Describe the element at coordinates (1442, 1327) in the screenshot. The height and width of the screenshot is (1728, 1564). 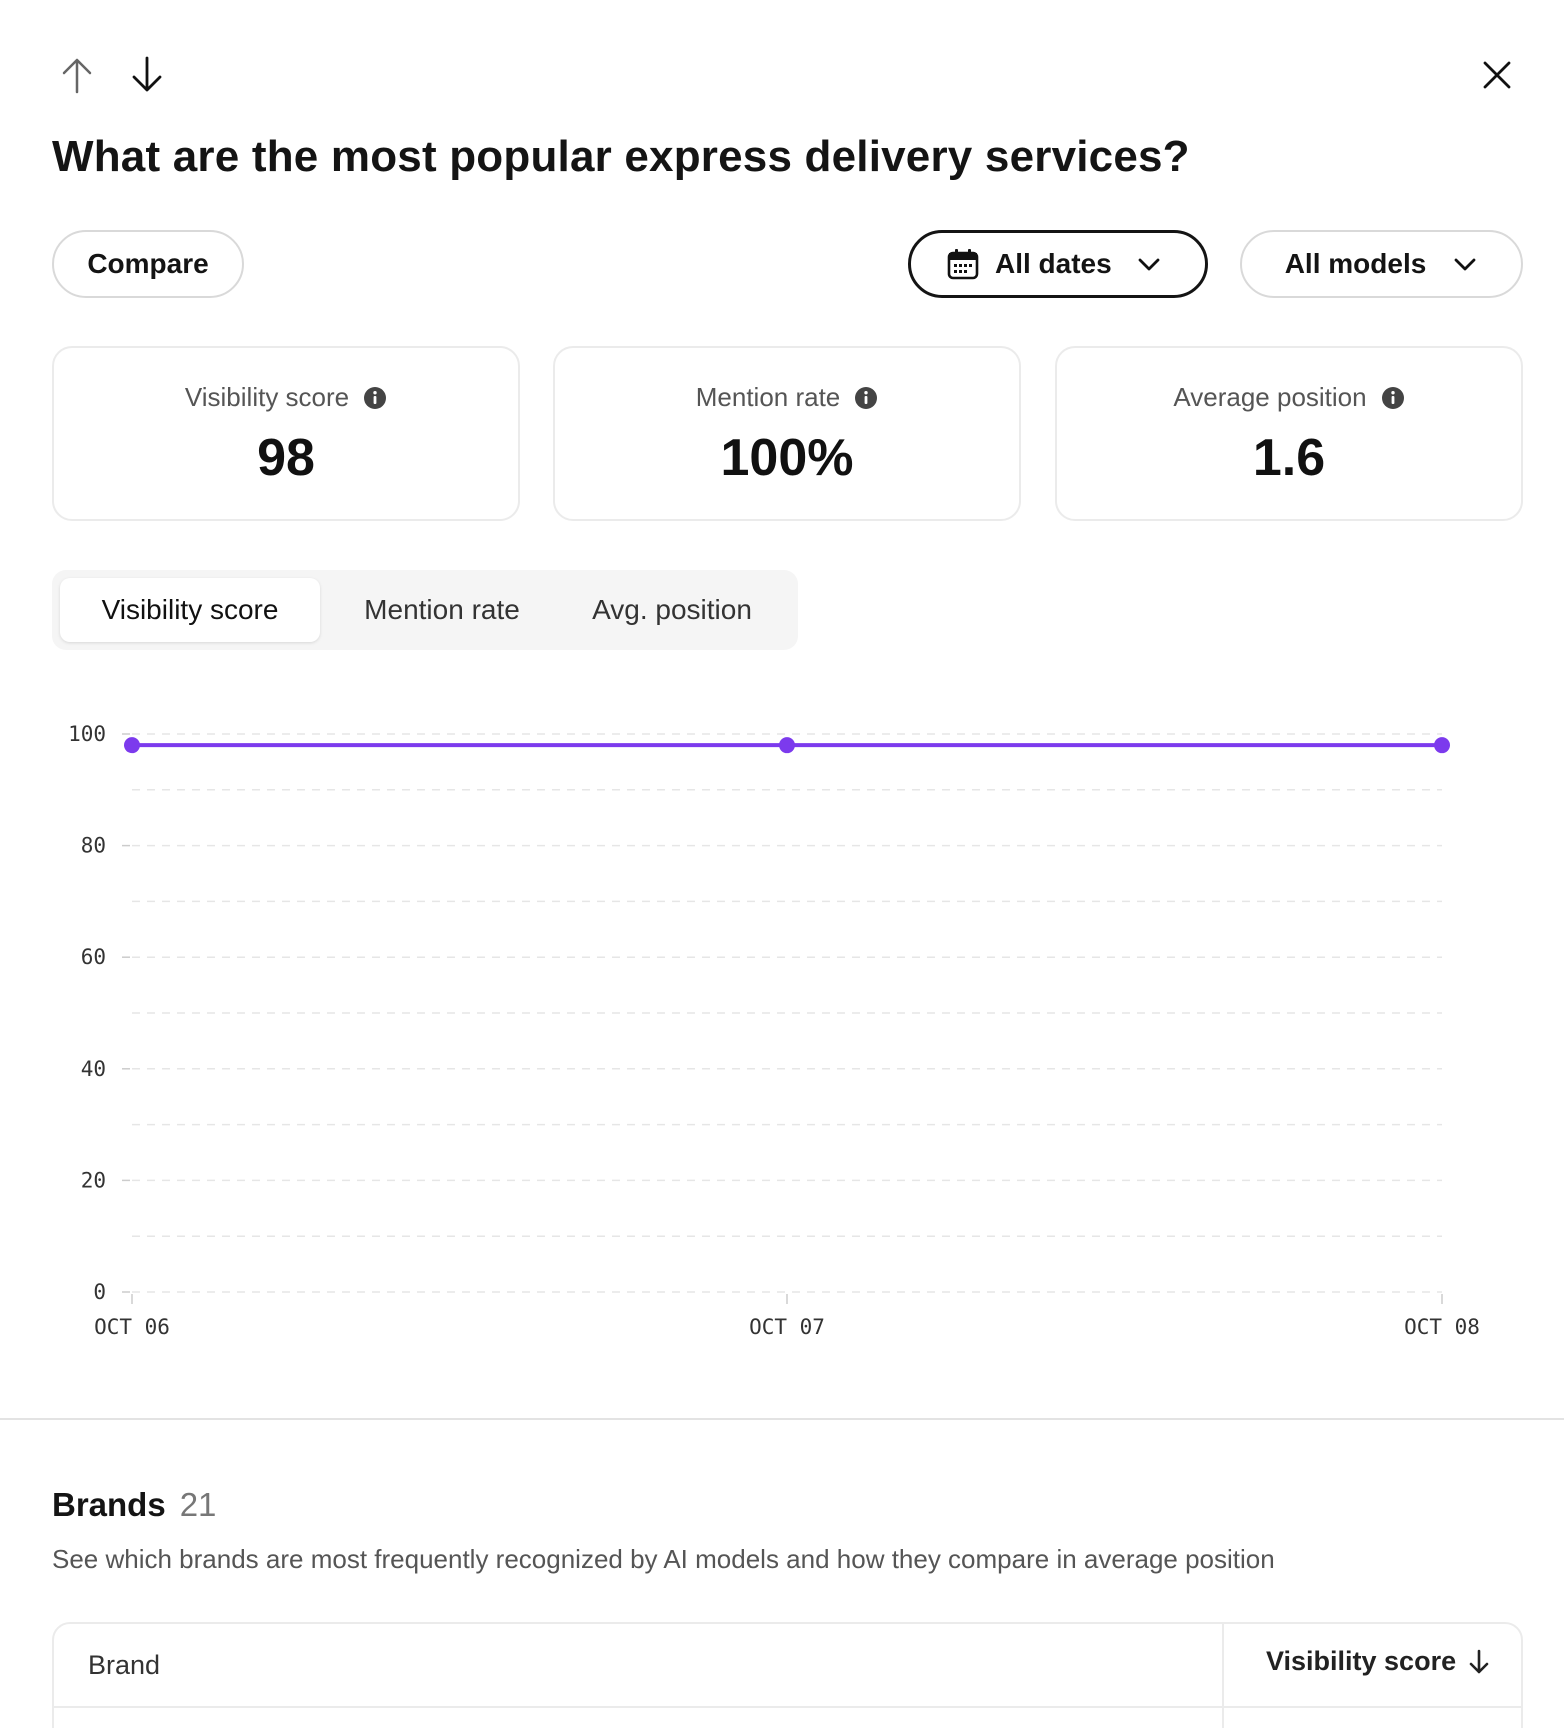
I see `x-tick-label: OCT 08` at that location.